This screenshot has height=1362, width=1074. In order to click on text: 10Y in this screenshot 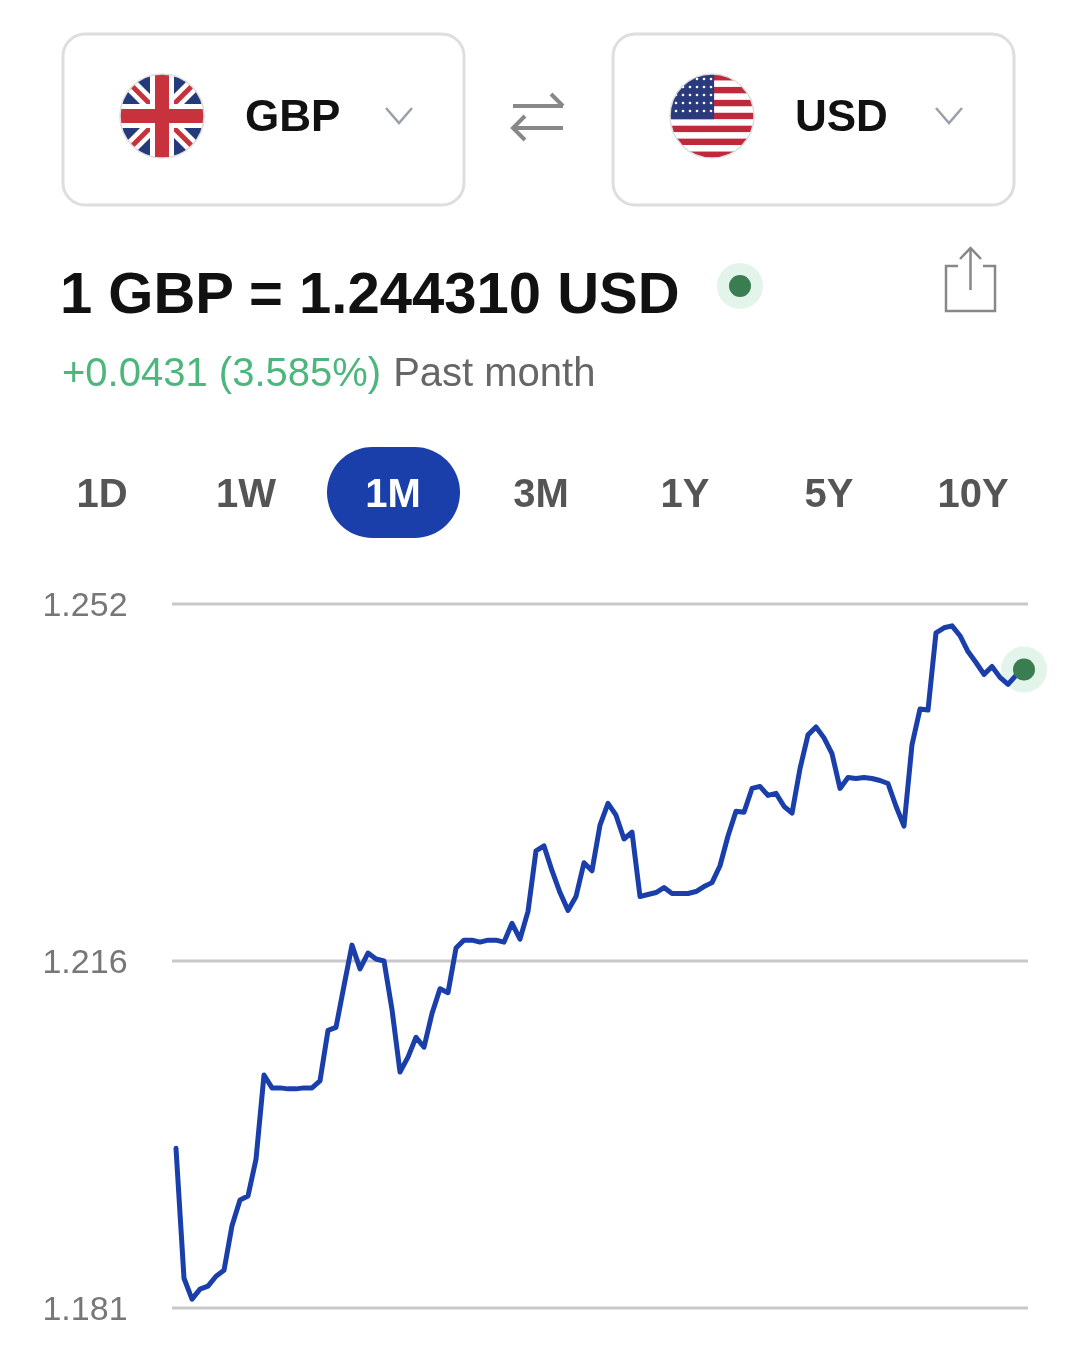, I will do `click(973, 493)`.